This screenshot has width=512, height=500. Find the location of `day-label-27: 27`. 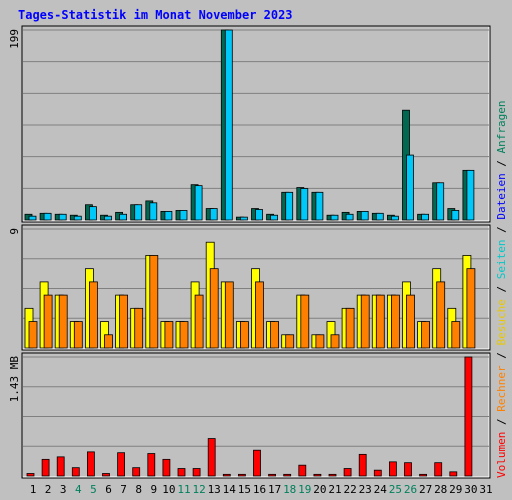

day-label-27: 27 is located at coordinates (425, 489).